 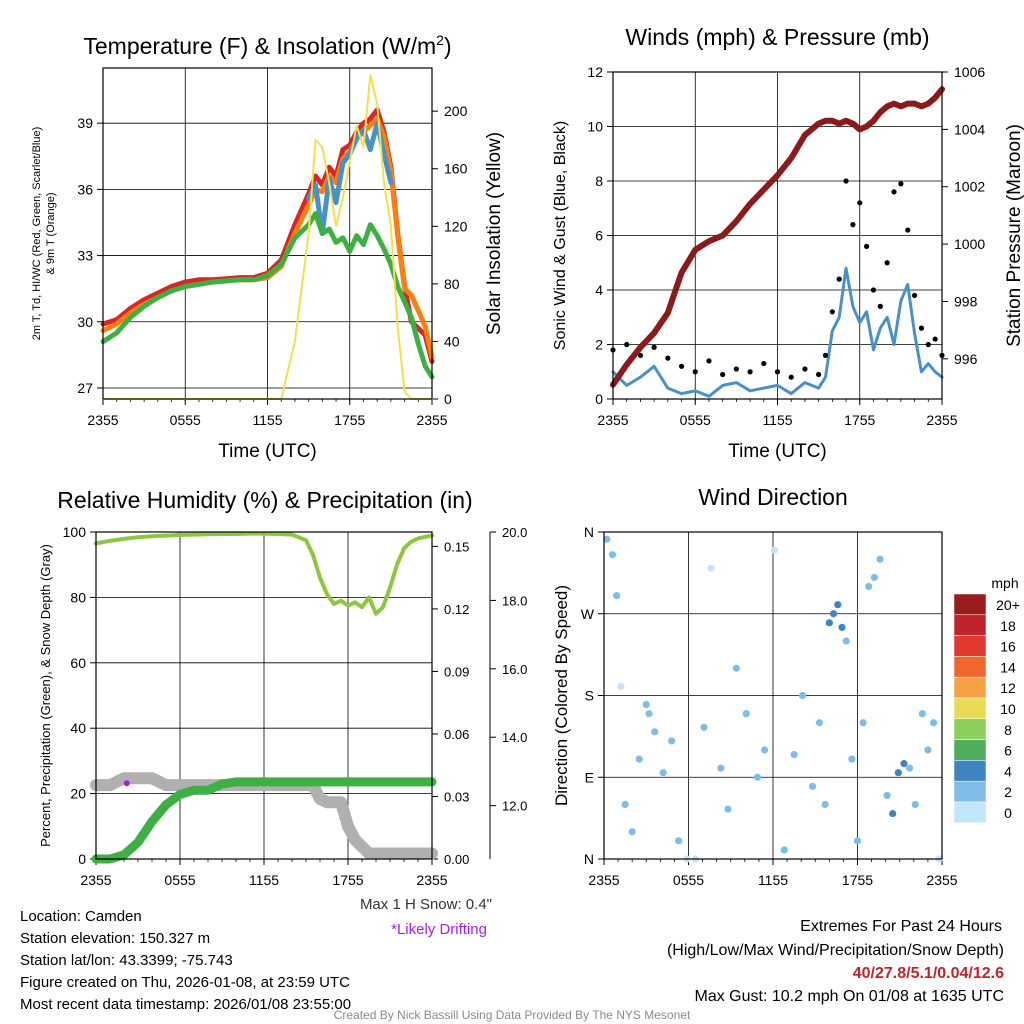 What do you see at coordinates (115, 938) in the screenshot?
I see `elevation-text: Station elevation: 150.327 m` at bounding box center [115, 938].